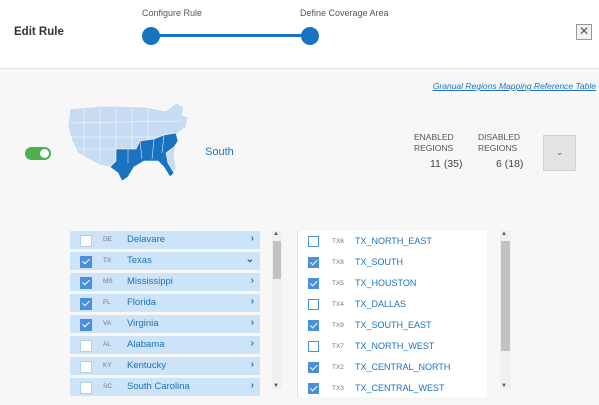 This screenshot has width=599, height=405. Describe the element at coordinates (143, 323) in the screenshot. I see `state-name: Virginia` at that location.